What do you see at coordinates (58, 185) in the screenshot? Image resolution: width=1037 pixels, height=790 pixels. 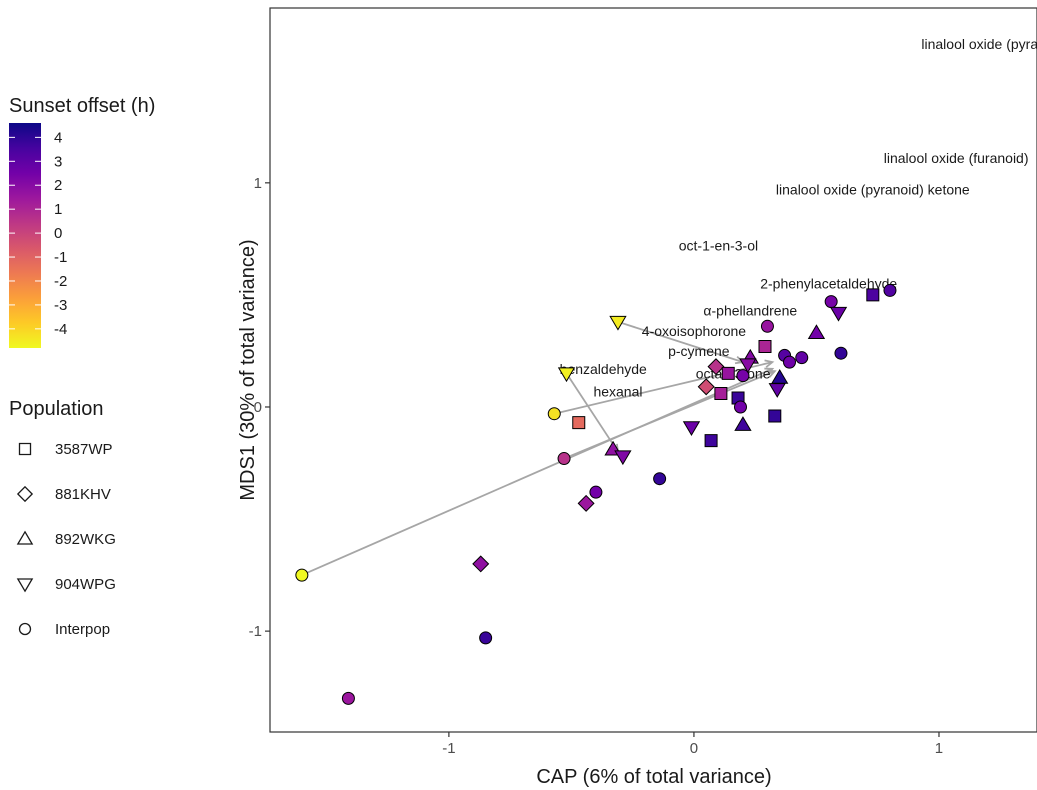 I see `colorbar-tick-label: 2` at bounding box center [58, 185].